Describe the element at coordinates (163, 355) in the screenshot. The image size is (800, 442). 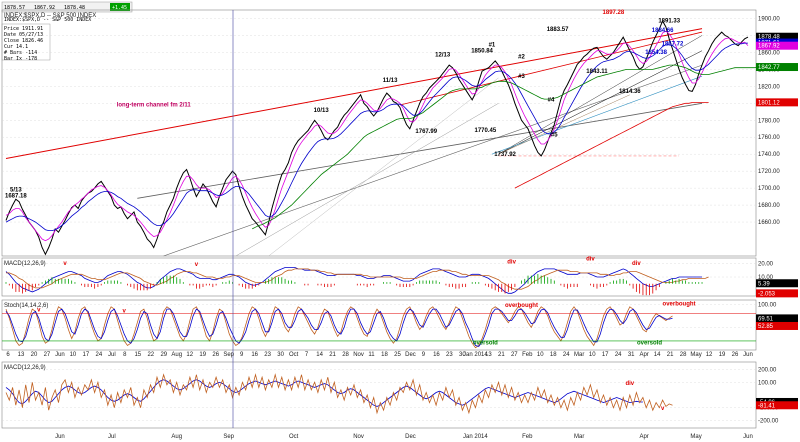
I see `x-tick-label: 29` at that location.